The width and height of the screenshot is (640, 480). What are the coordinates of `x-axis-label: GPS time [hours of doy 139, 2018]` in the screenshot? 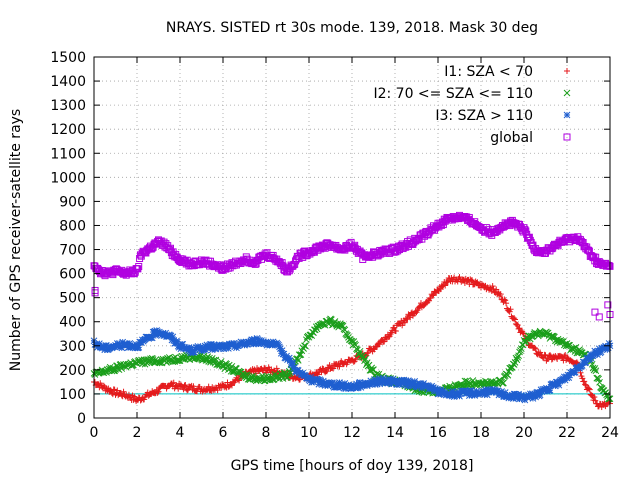 It's located at (352, 466).